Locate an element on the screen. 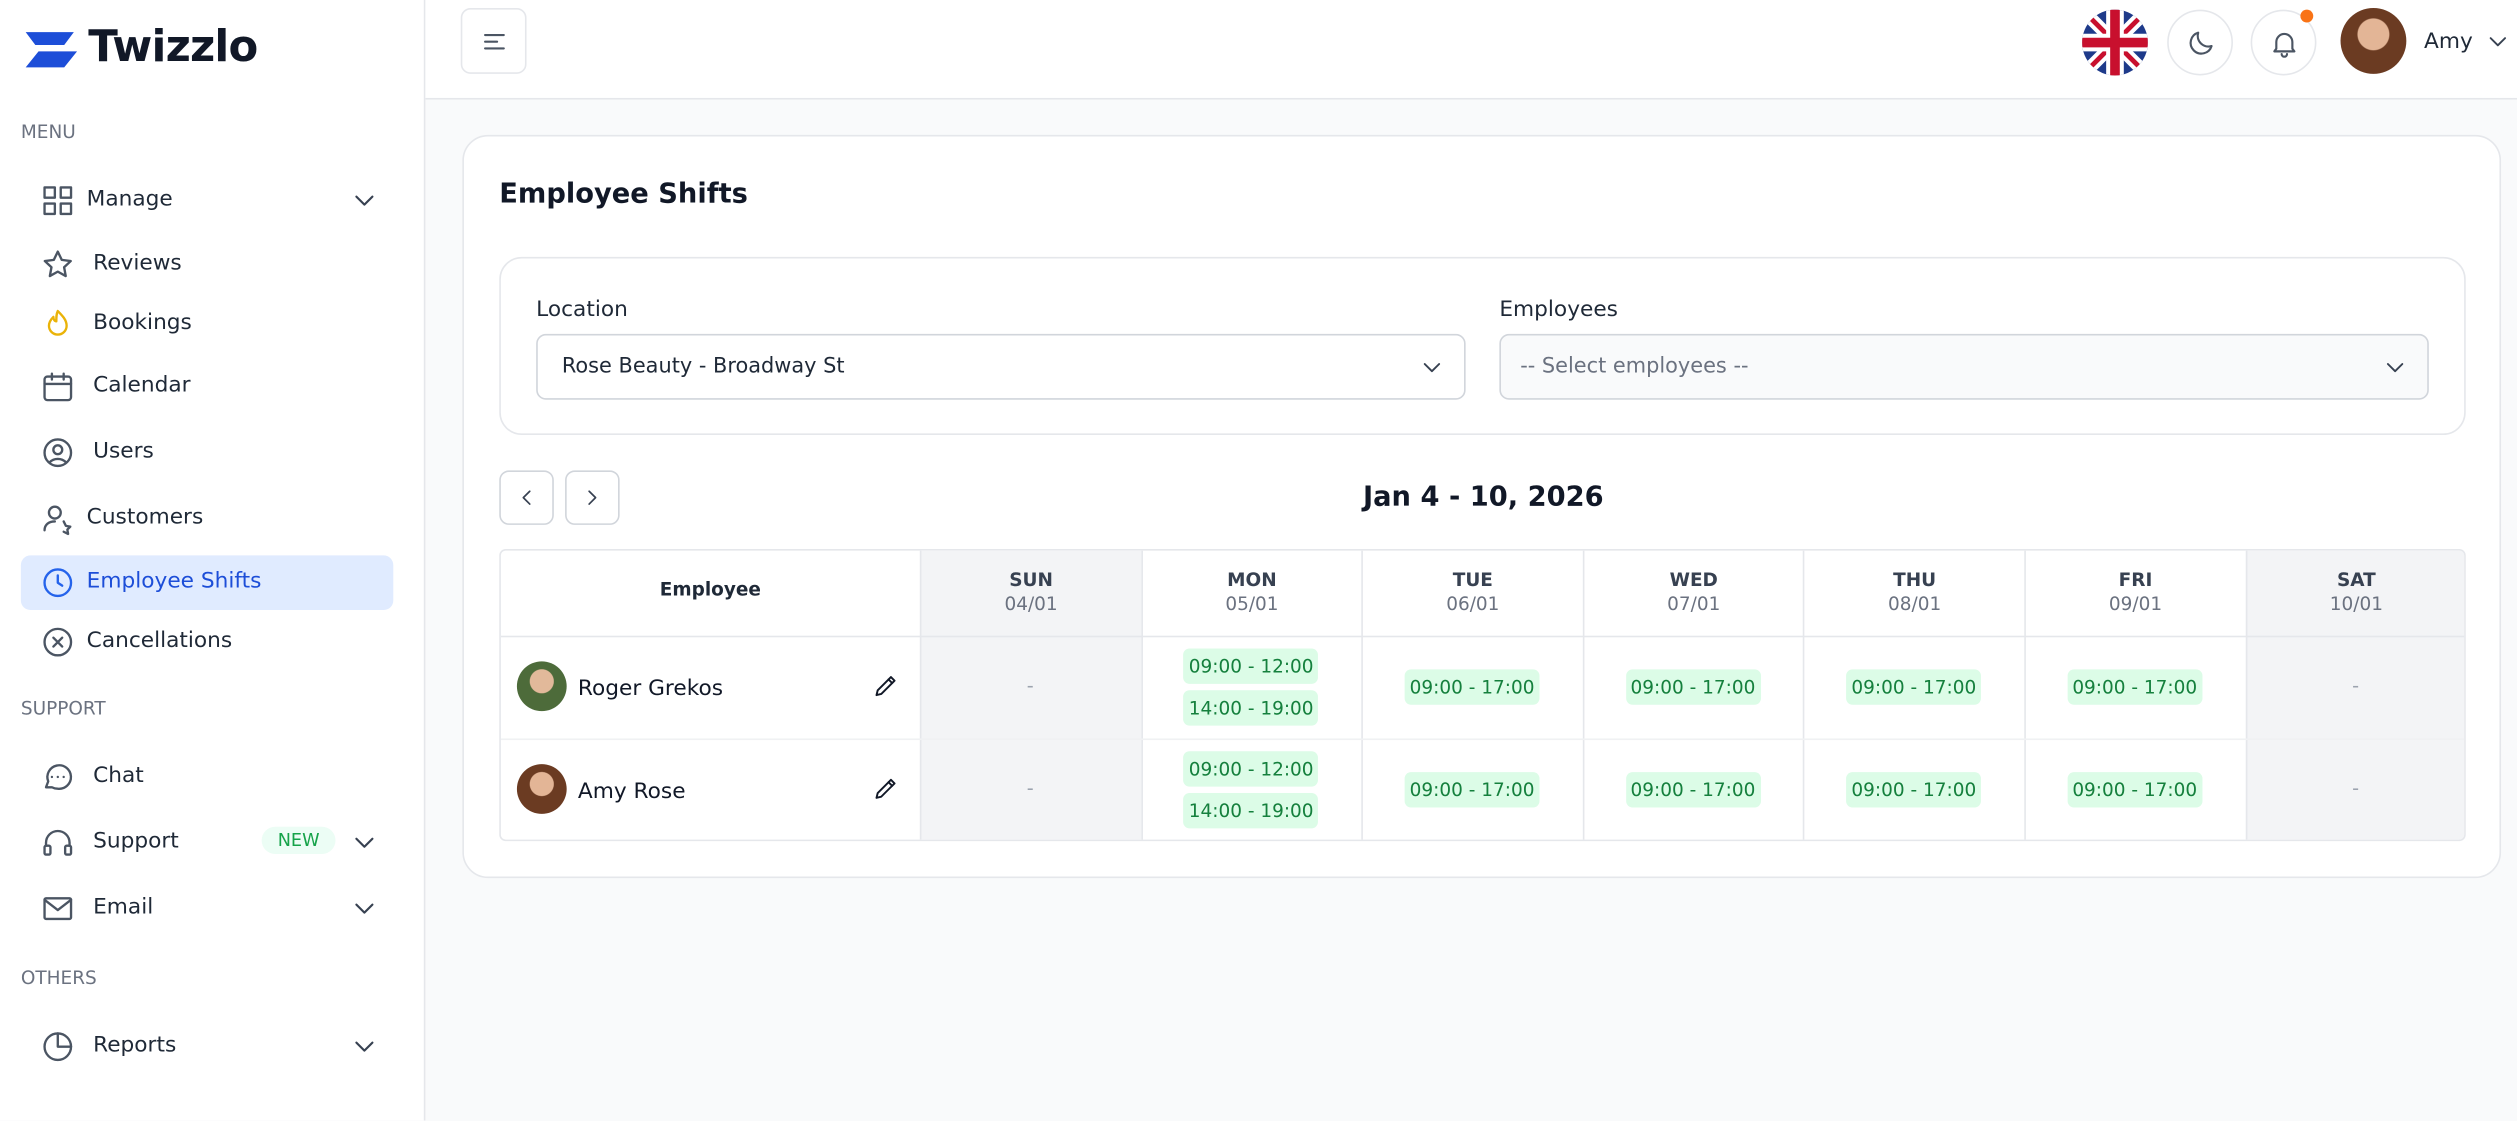 The height and width of the screenshot is (1121, 2517). day-column: MON 05/01 is located at coordinates (1251, 695).